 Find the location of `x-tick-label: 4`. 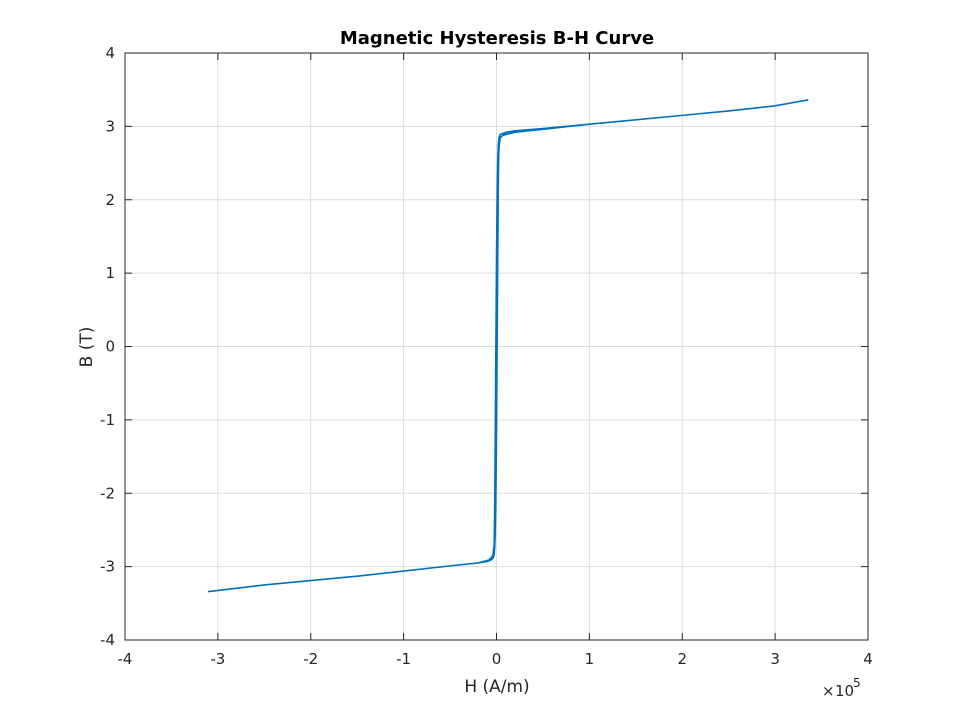

x-tick-label: 4 is located at coordinates (868, 659).